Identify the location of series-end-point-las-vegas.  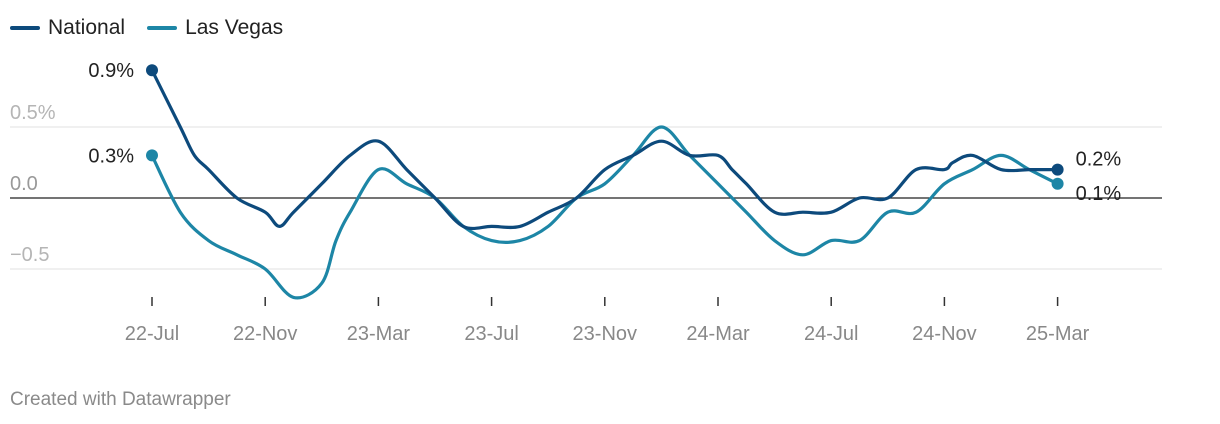
(1057, 183).